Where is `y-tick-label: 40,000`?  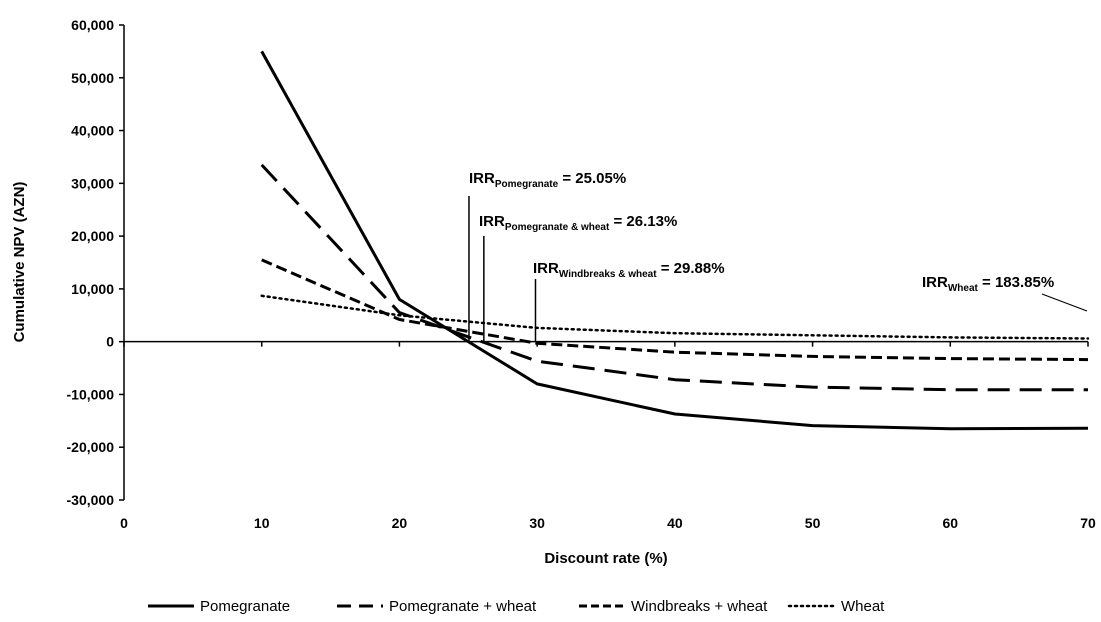
y-tick-label: 40,000 is located at coordinates (92, 131).